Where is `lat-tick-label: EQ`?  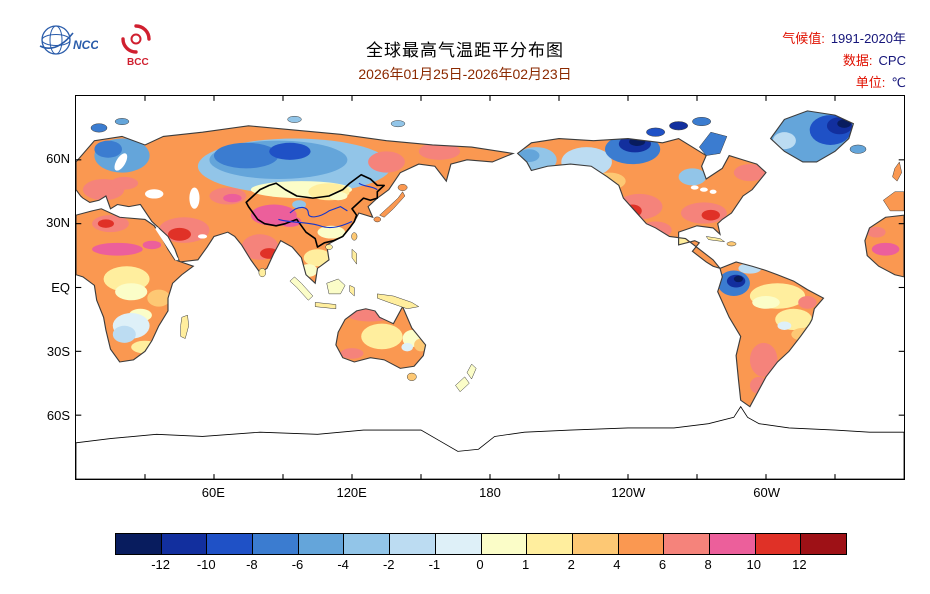
lat-tick-label: EQ is located at coordinates (60, 287).